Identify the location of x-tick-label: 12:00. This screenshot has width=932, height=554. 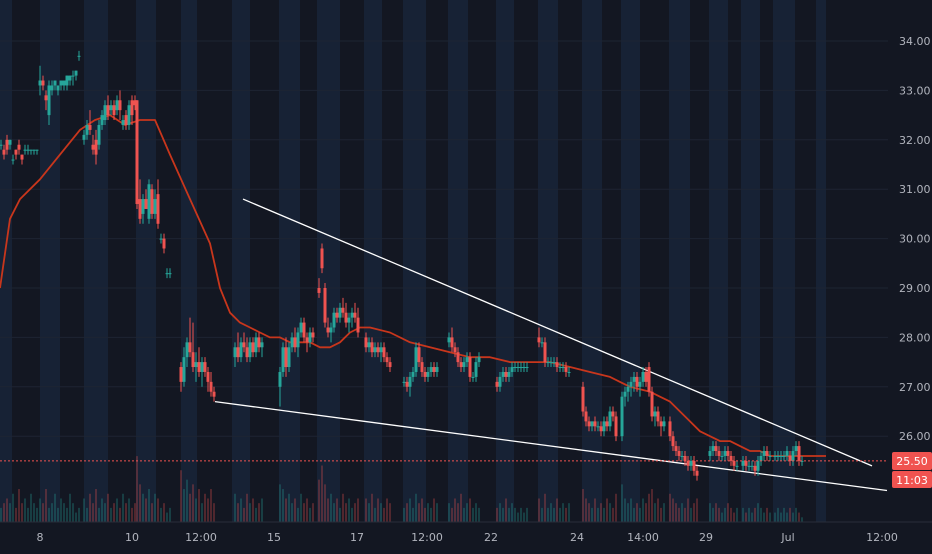
(201, 537).